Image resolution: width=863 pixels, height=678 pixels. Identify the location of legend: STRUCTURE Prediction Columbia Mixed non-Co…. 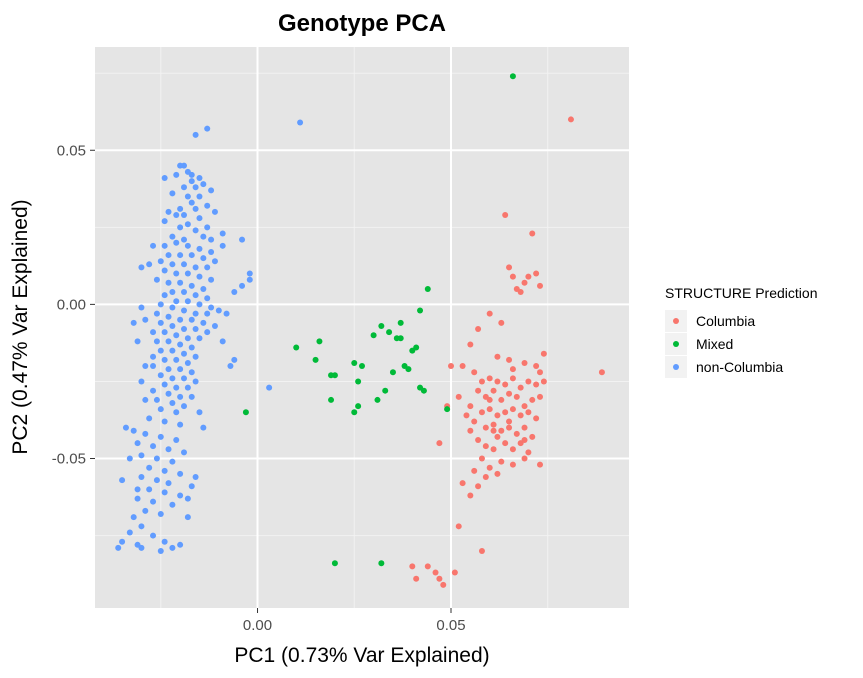
(741, 331).